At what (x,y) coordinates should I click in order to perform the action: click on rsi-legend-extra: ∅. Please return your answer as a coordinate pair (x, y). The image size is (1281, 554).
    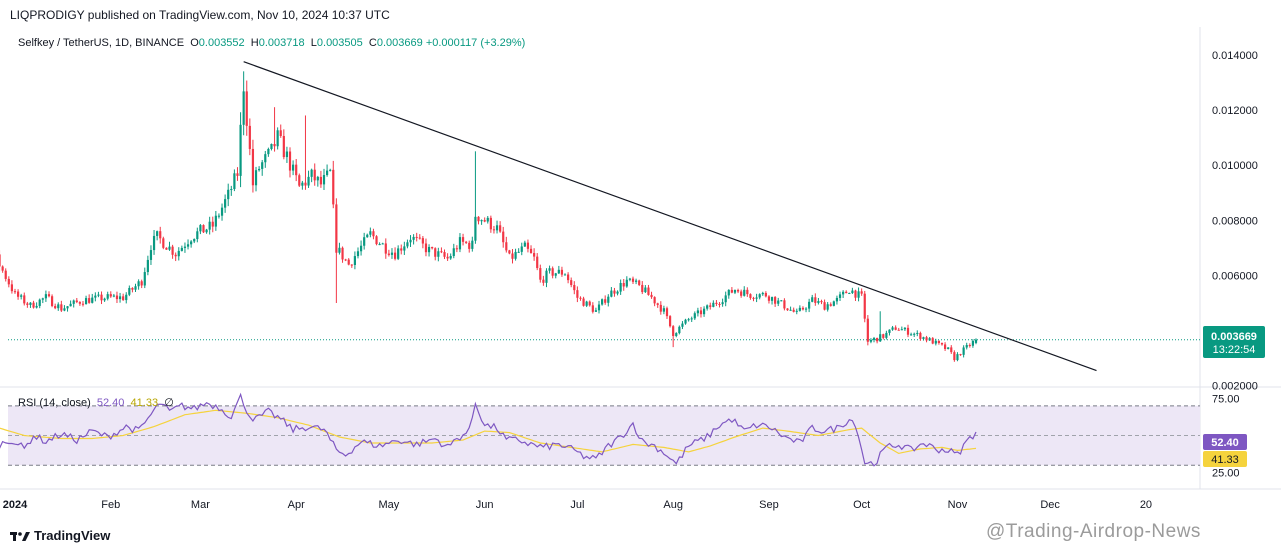
    Looking at the image, I should click on (169, 403).